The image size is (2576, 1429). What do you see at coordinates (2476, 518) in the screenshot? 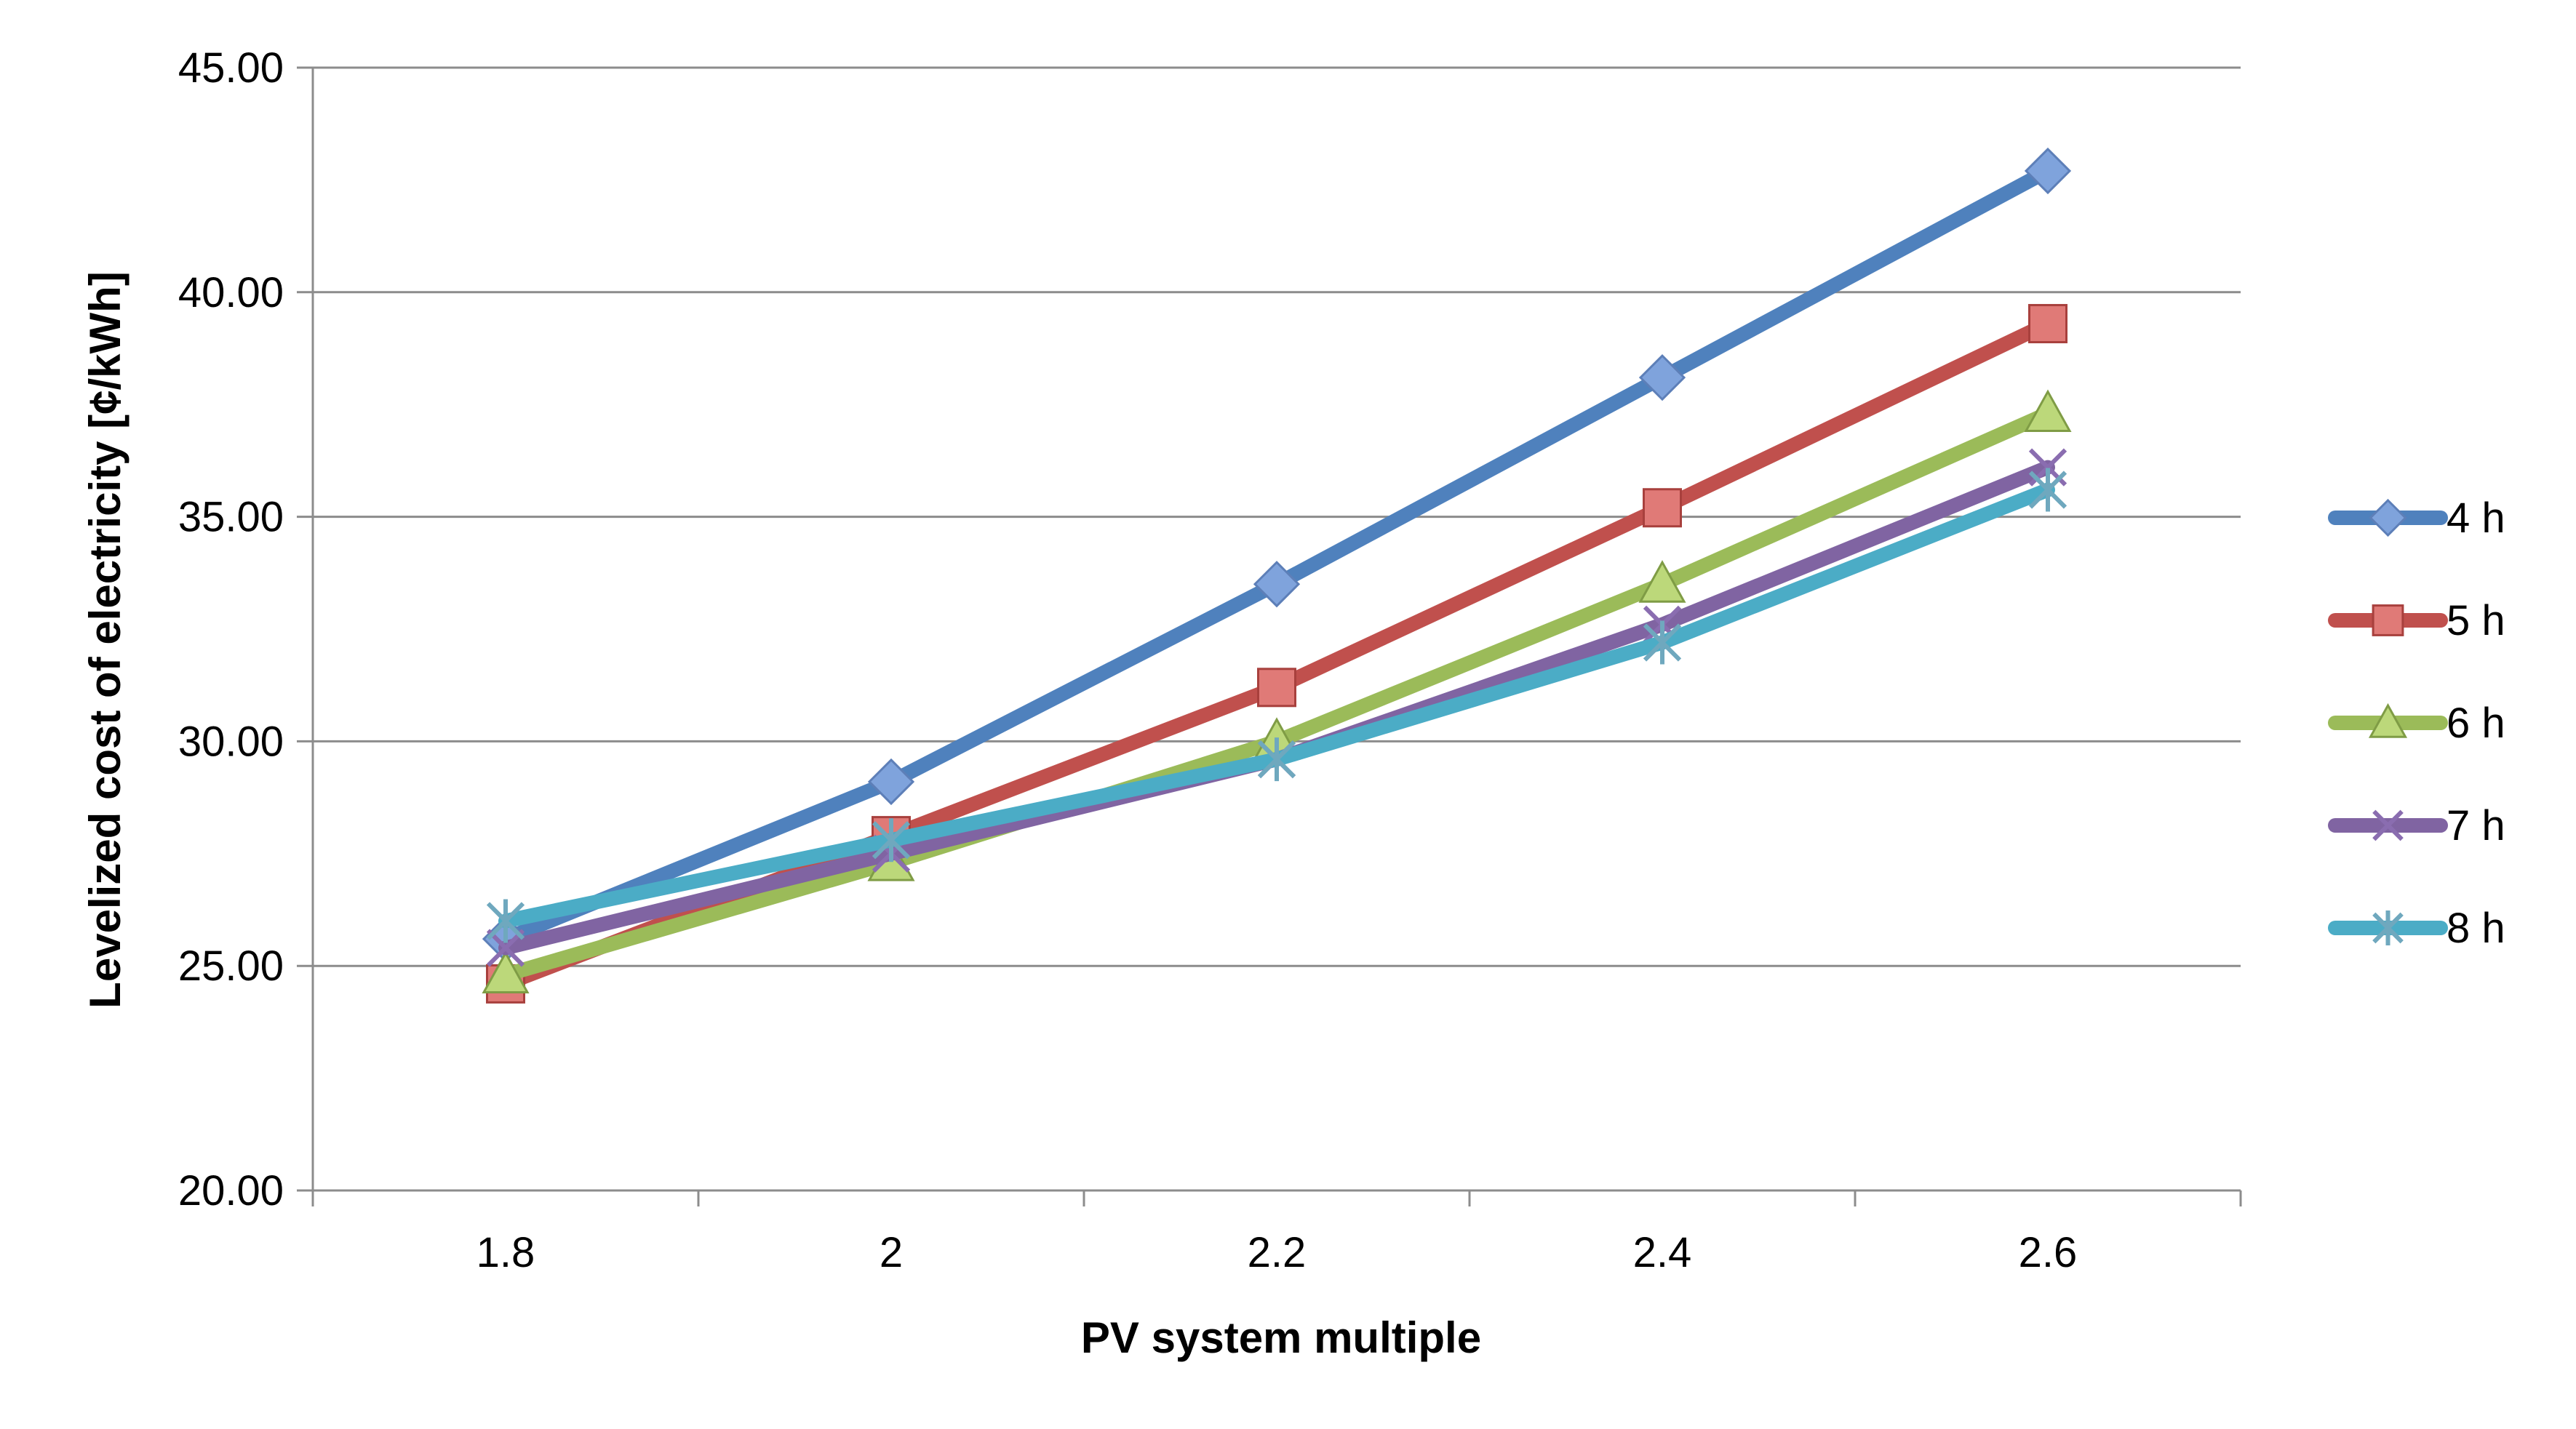
I see `legend-label: 4 h` at bounding box center [2476, 518].